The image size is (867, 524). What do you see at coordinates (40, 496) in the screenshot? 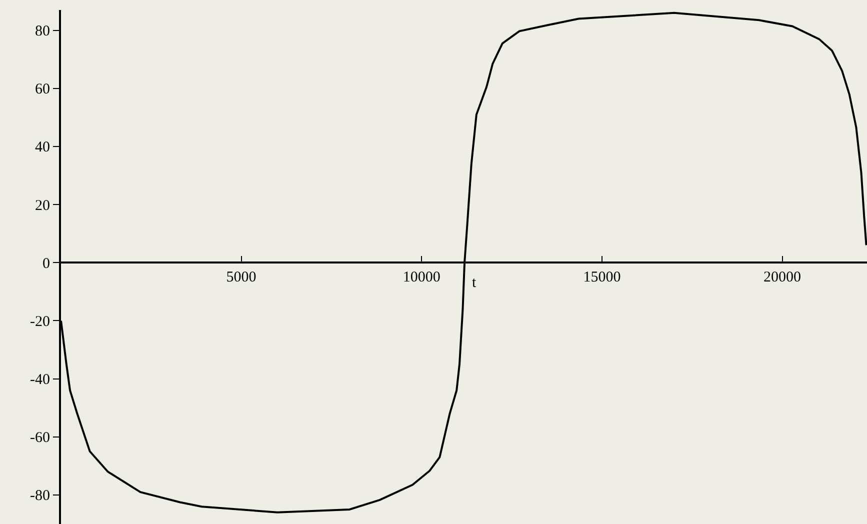
I see `y-tick-label: -80` at bounding box center [40, 496].